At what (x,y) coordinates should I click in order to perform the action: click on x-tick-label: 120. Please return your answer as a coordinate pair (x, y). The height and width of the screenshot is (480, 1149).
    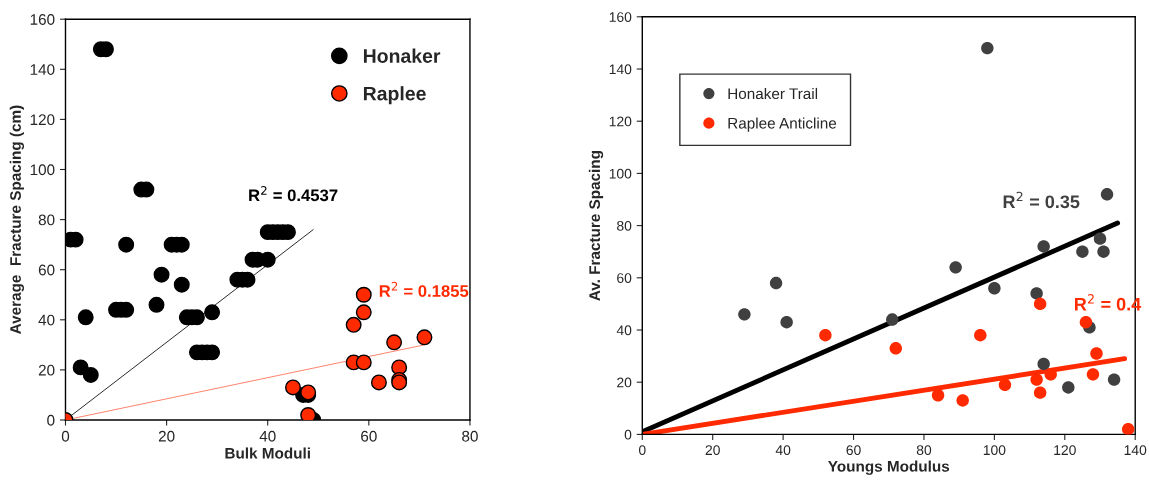
    Looking at the image, I should click on (1065, 450).